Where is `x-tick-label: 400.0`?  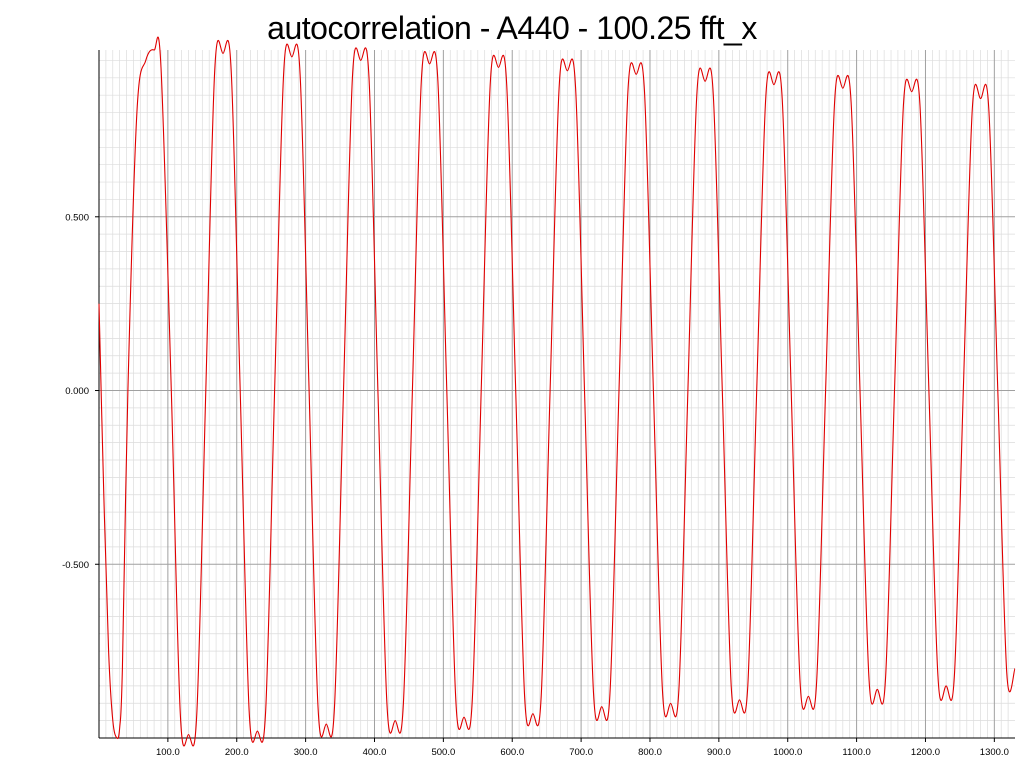
x-tick-label: 400.0 is located at coordinates (375, 752).